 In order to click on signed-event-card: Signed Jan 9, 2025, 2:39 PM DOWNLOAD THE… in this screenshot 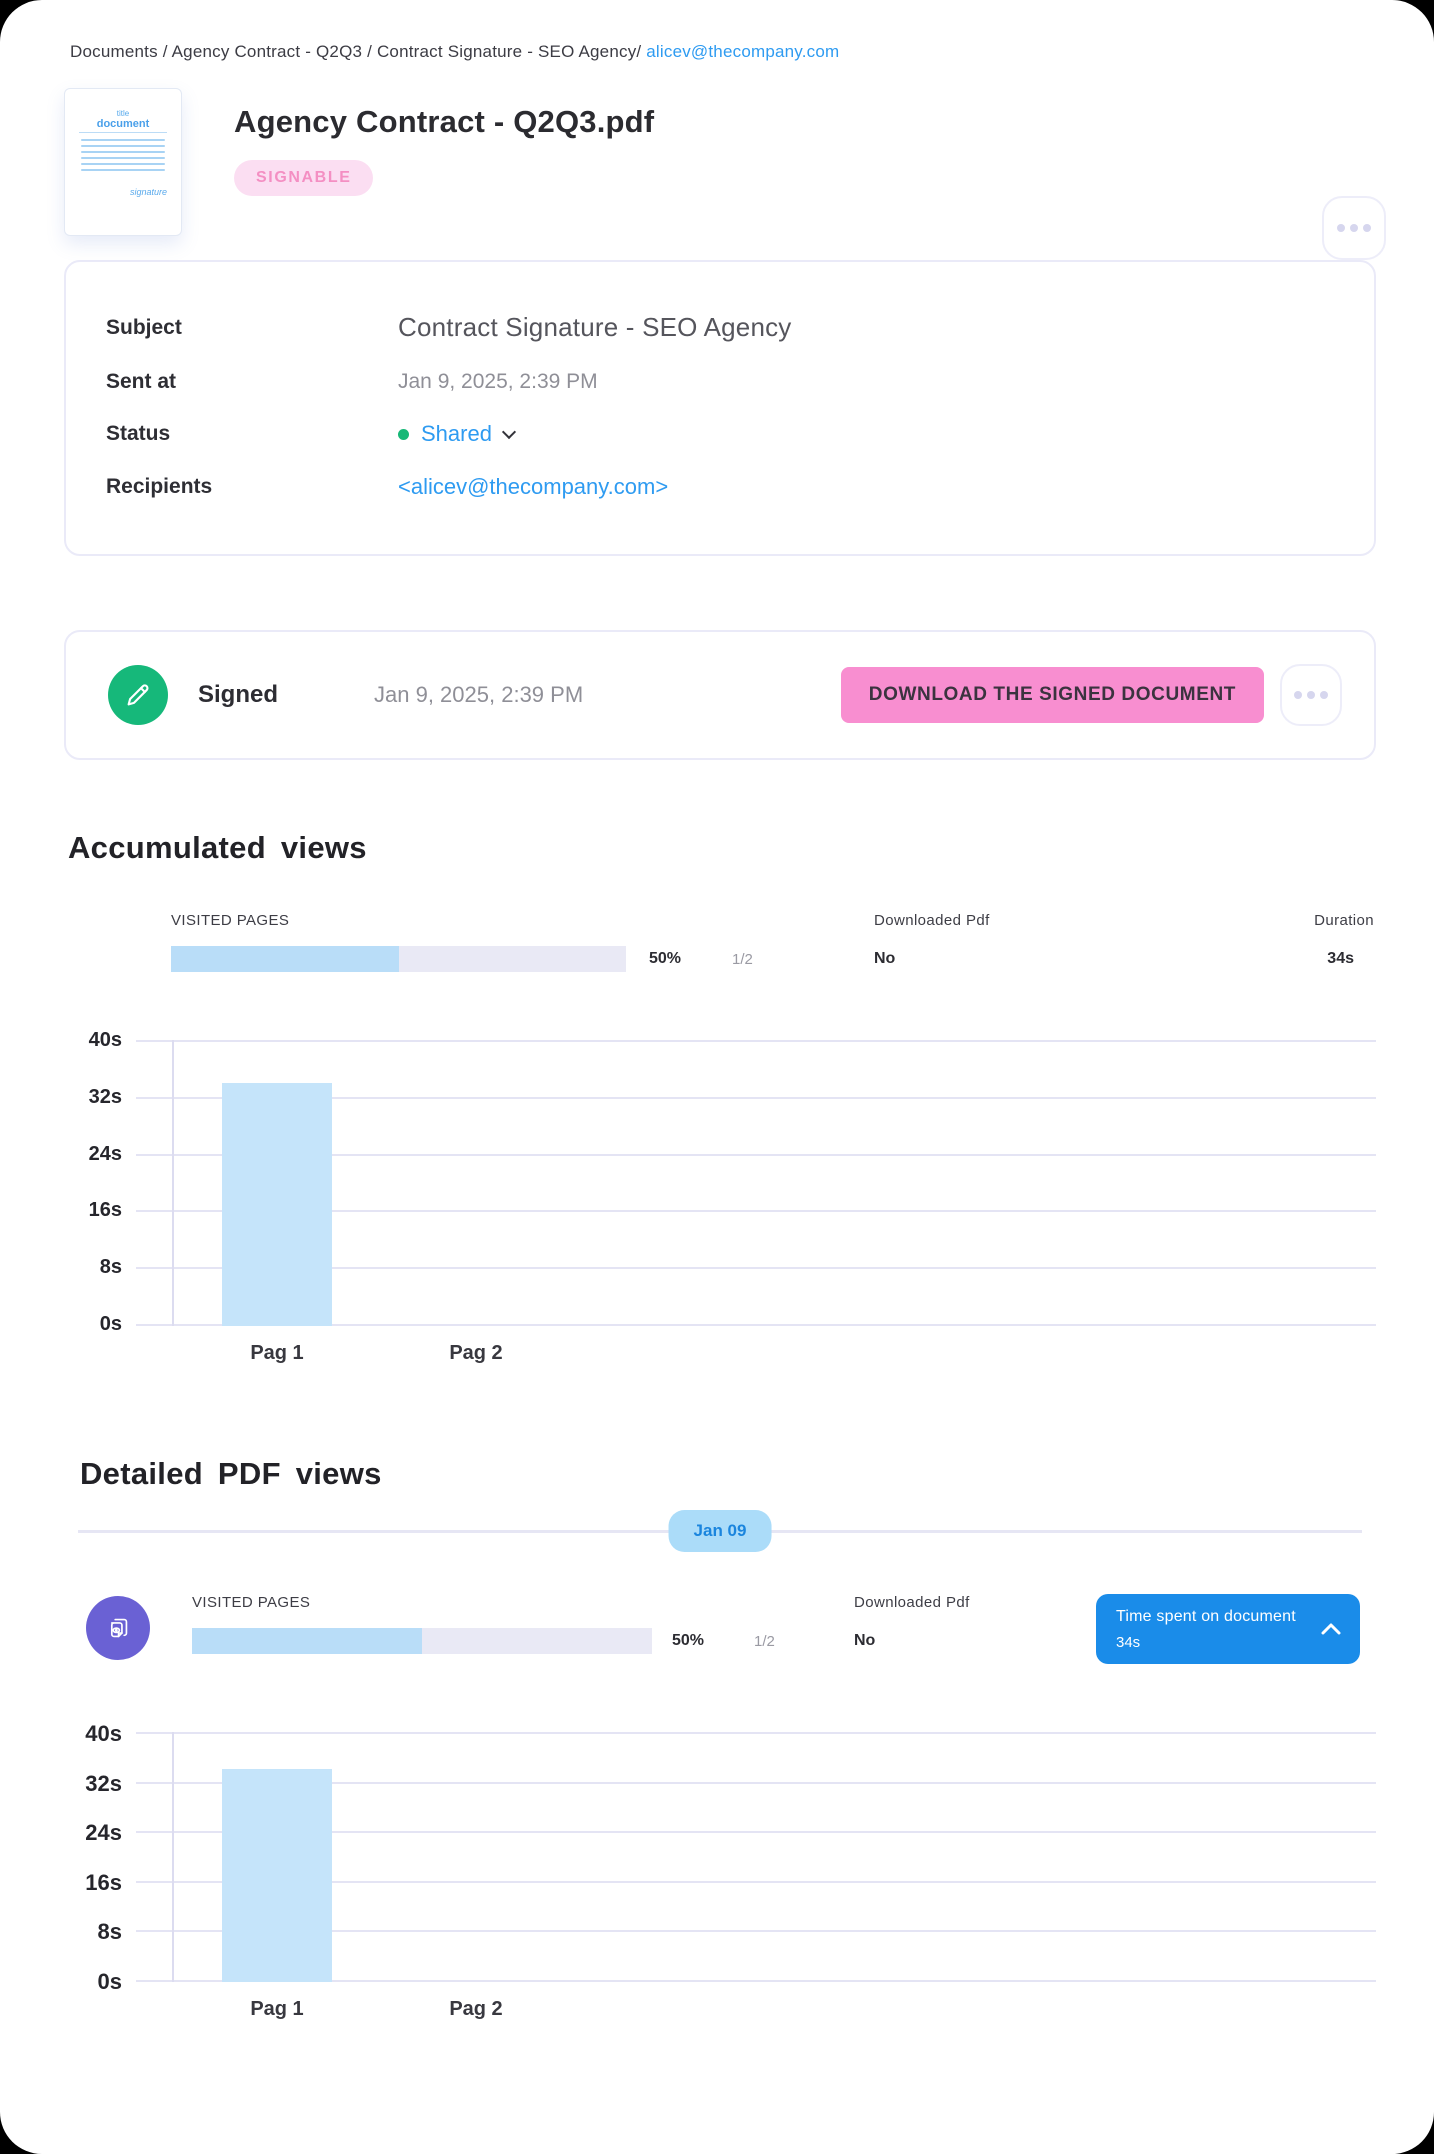, I will do `click(720, 695)`.